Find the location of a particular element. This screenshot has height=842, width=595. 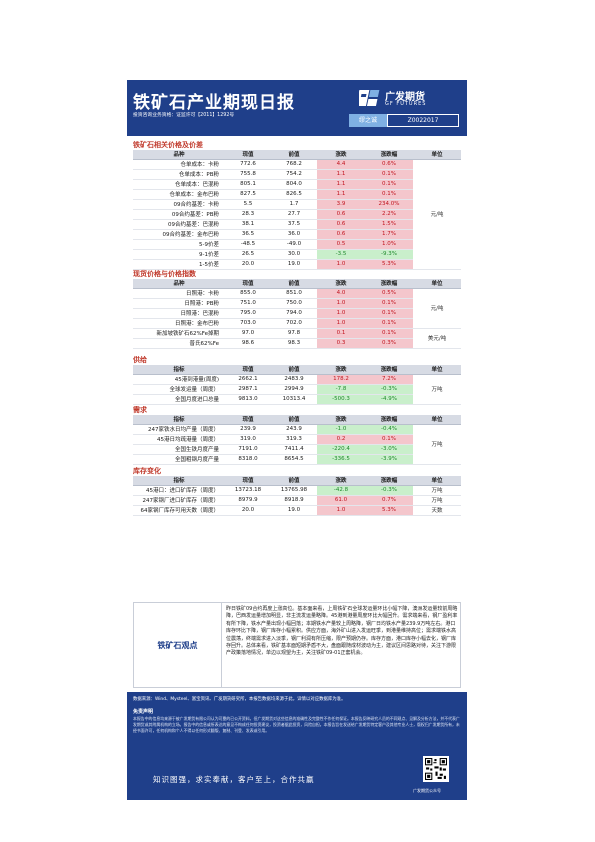

cell-change-pct: 5.3% is located at coordinates (389, 264).